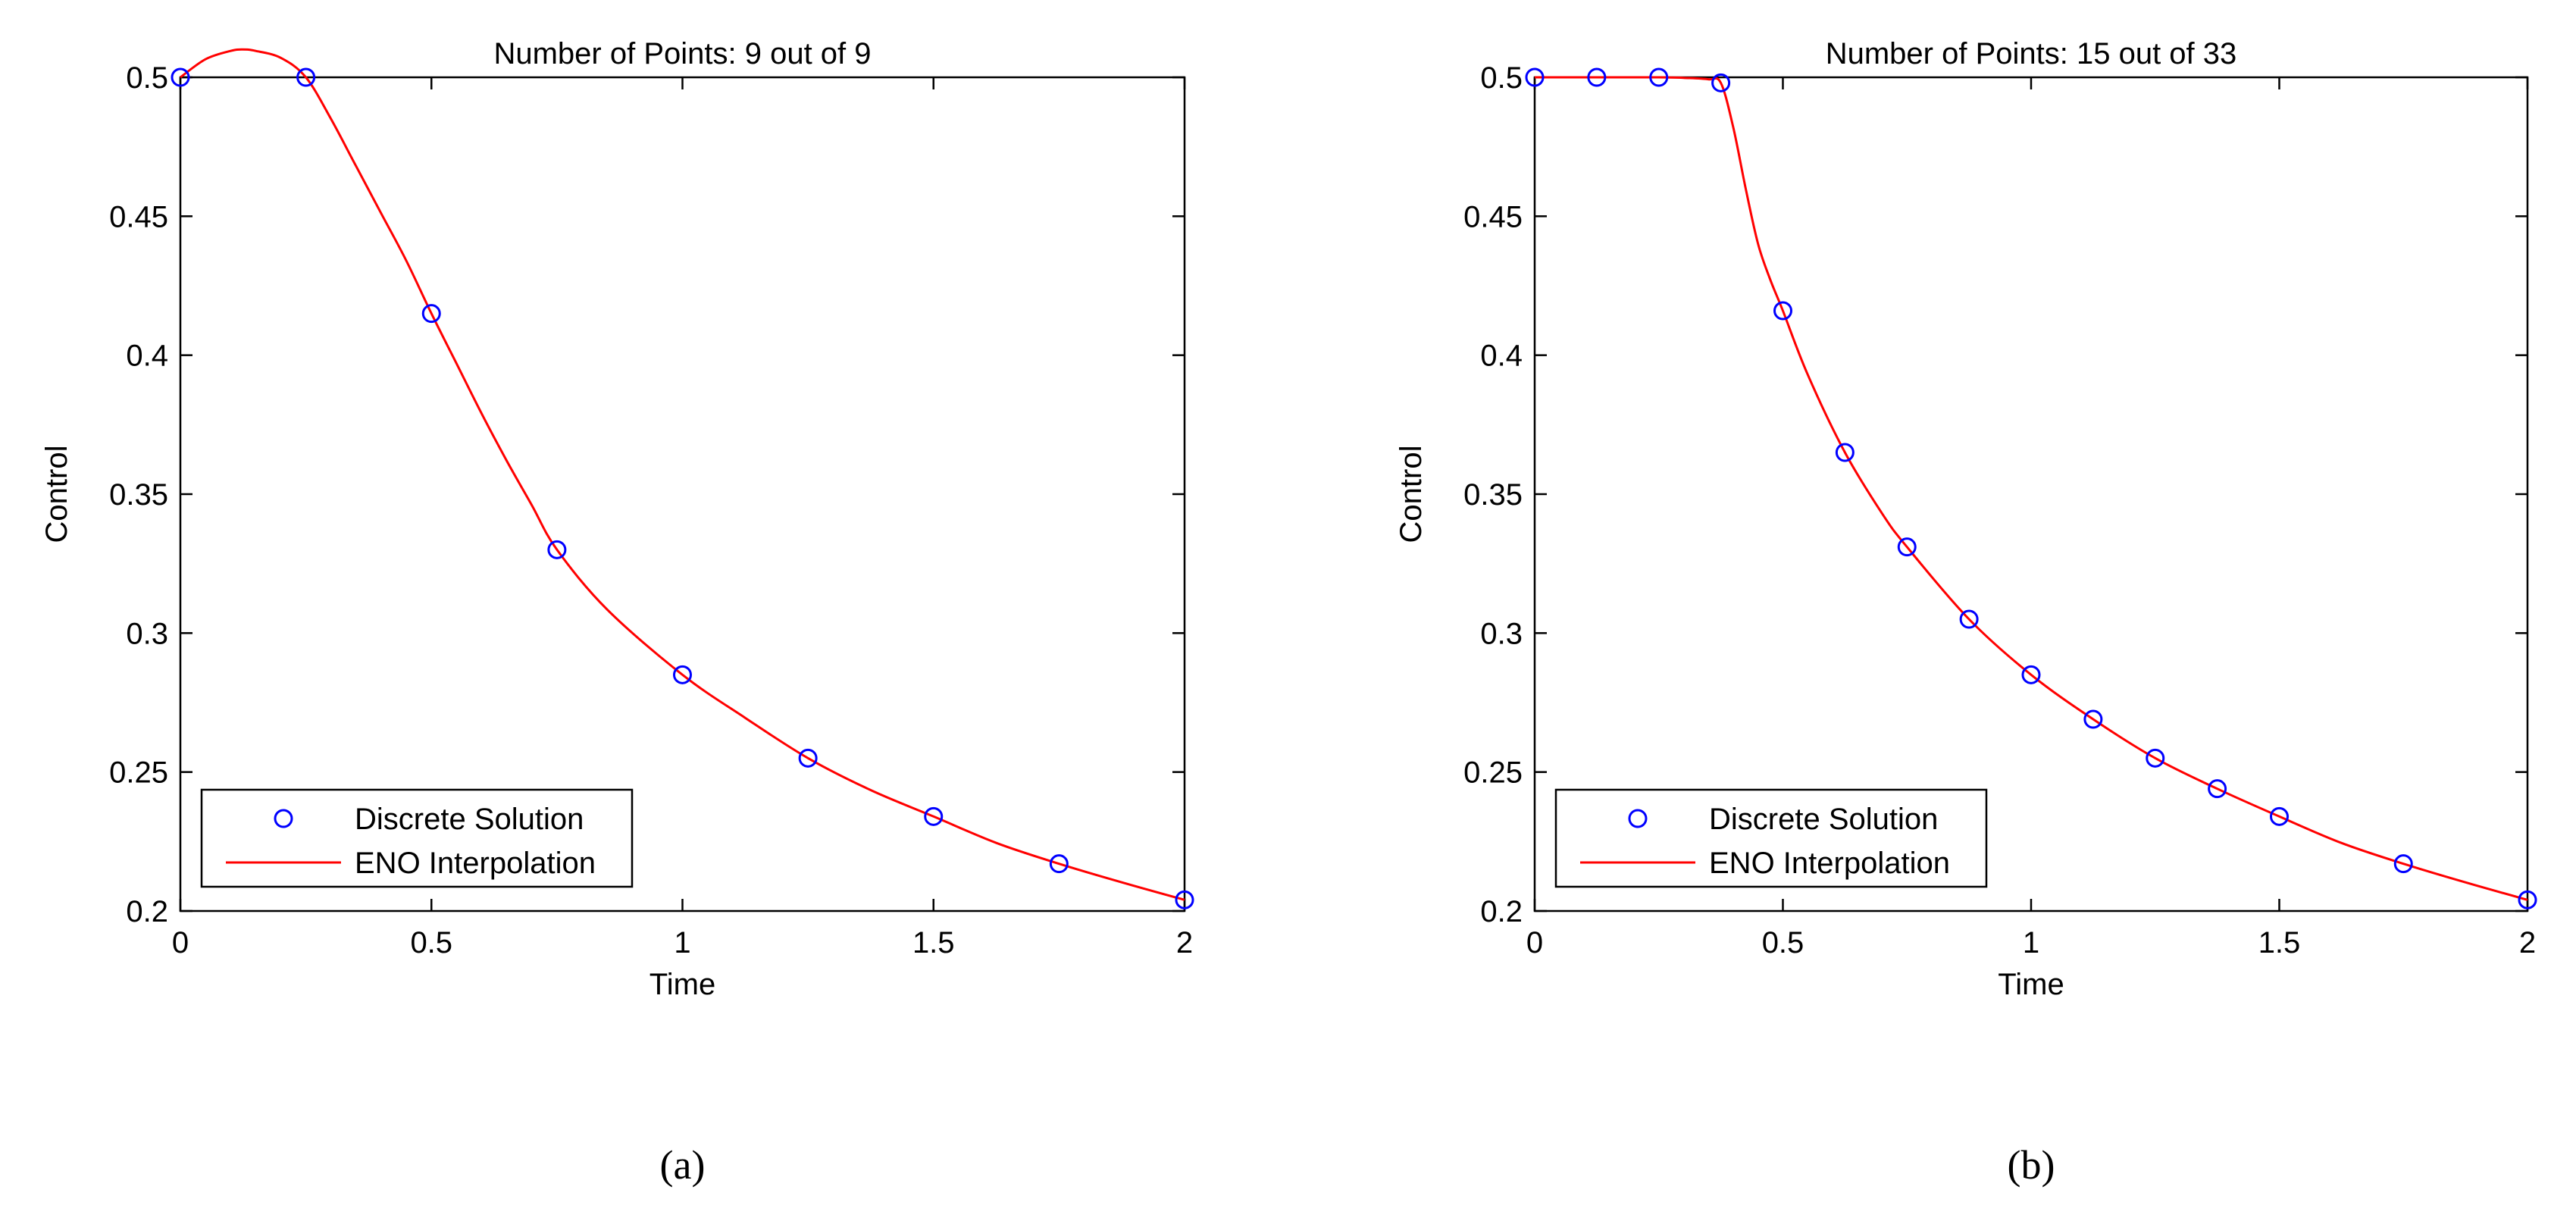  Describe the element at coordinates (1638, 819) in the screenshot. I see `panel-b-legend-marker-discrete-solution` at that location.